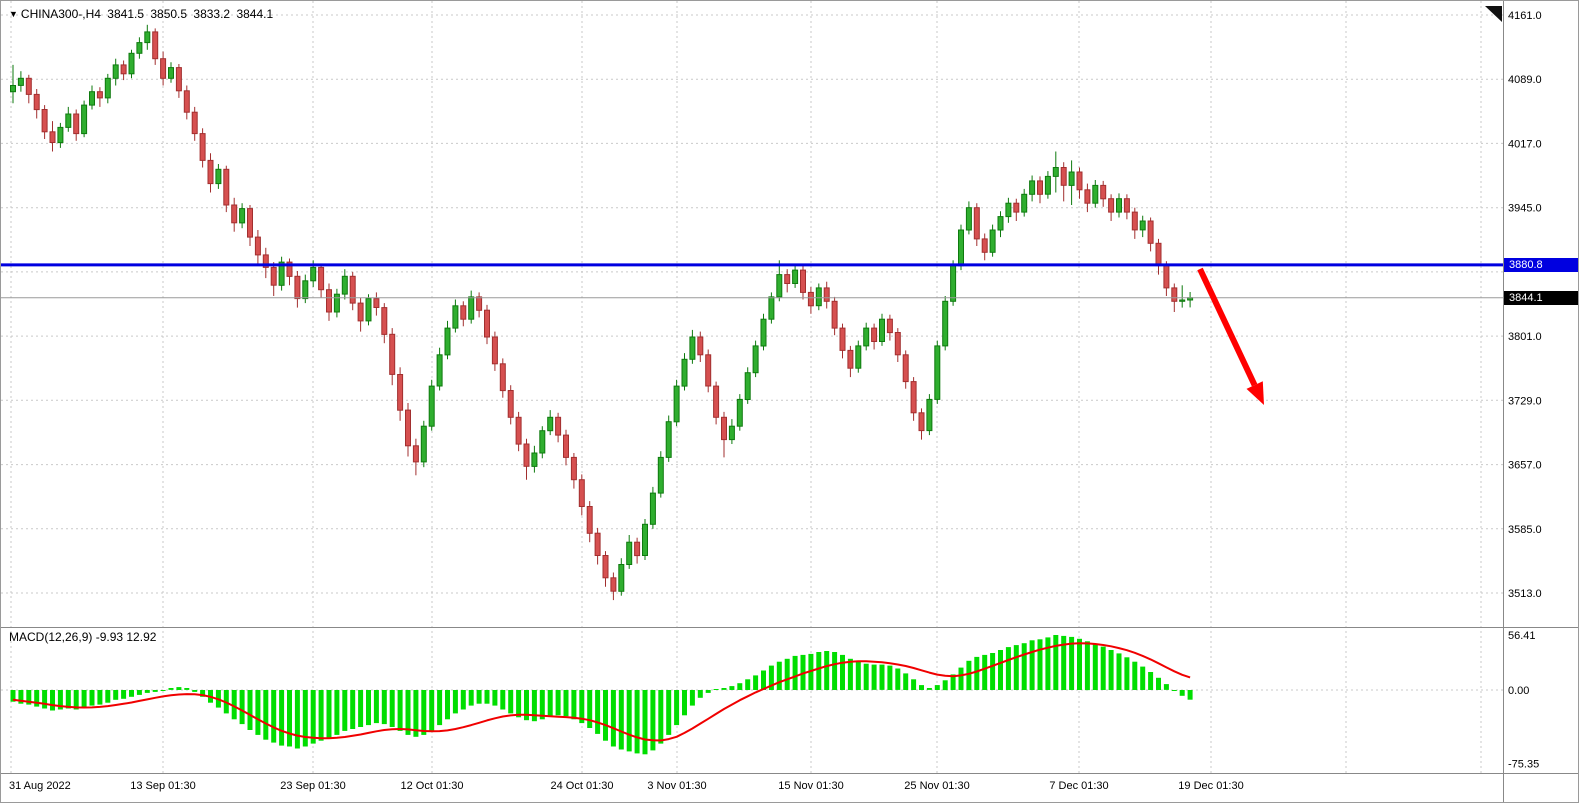  What do you see at coordinates (1525, 80) in the screenshot?
I see `price-tick-label: 4089.0` at bounding box center [1525, 80].